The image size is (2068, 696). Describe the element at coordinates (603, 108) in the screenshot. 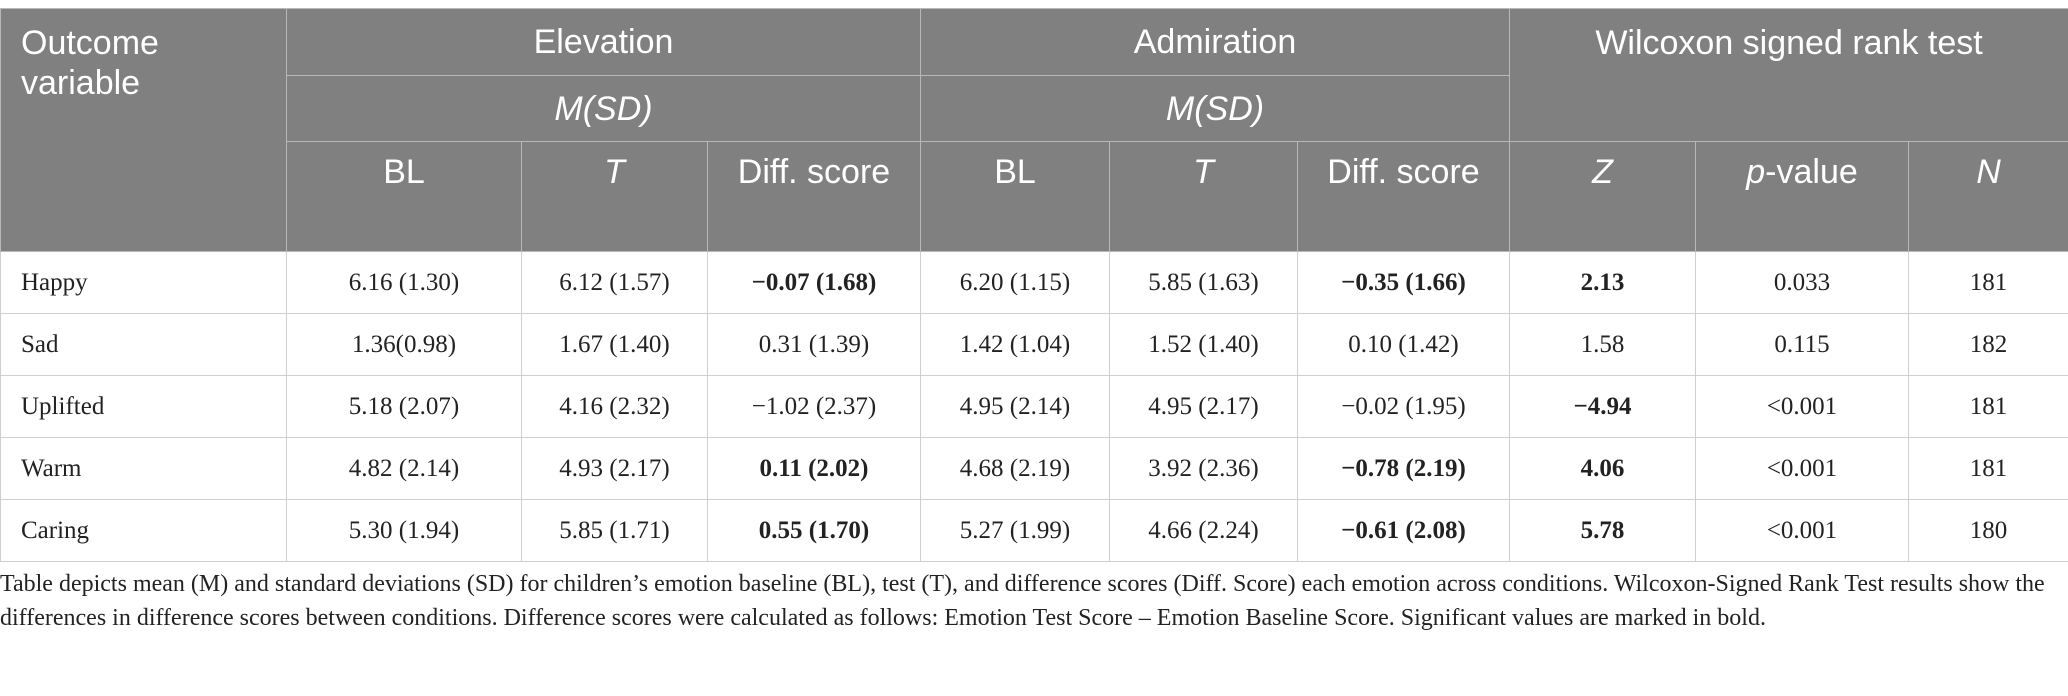

I see `header-msd-elevation: M(SD)` at that location.